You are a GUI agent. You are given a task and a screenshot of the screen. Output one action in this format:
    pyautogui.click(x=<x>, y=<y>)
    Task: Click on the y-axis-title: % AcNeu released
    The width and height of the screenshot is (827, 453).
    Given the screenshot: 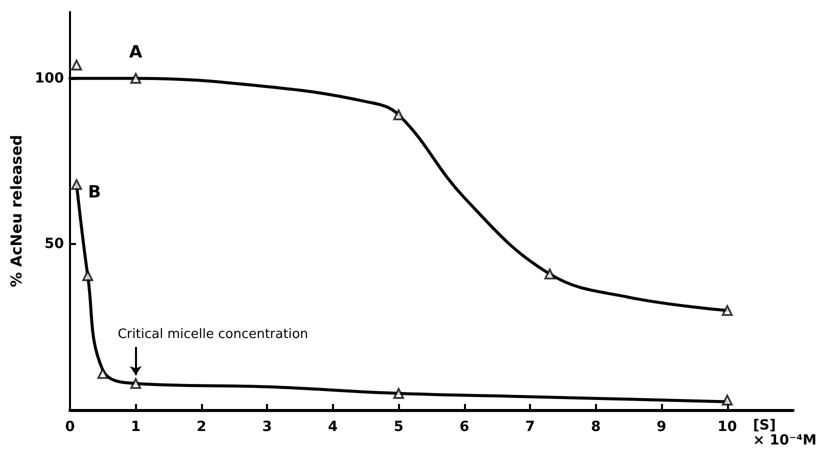 What is the action you would take?
    pyautogui.click(x=16, y=211)
    